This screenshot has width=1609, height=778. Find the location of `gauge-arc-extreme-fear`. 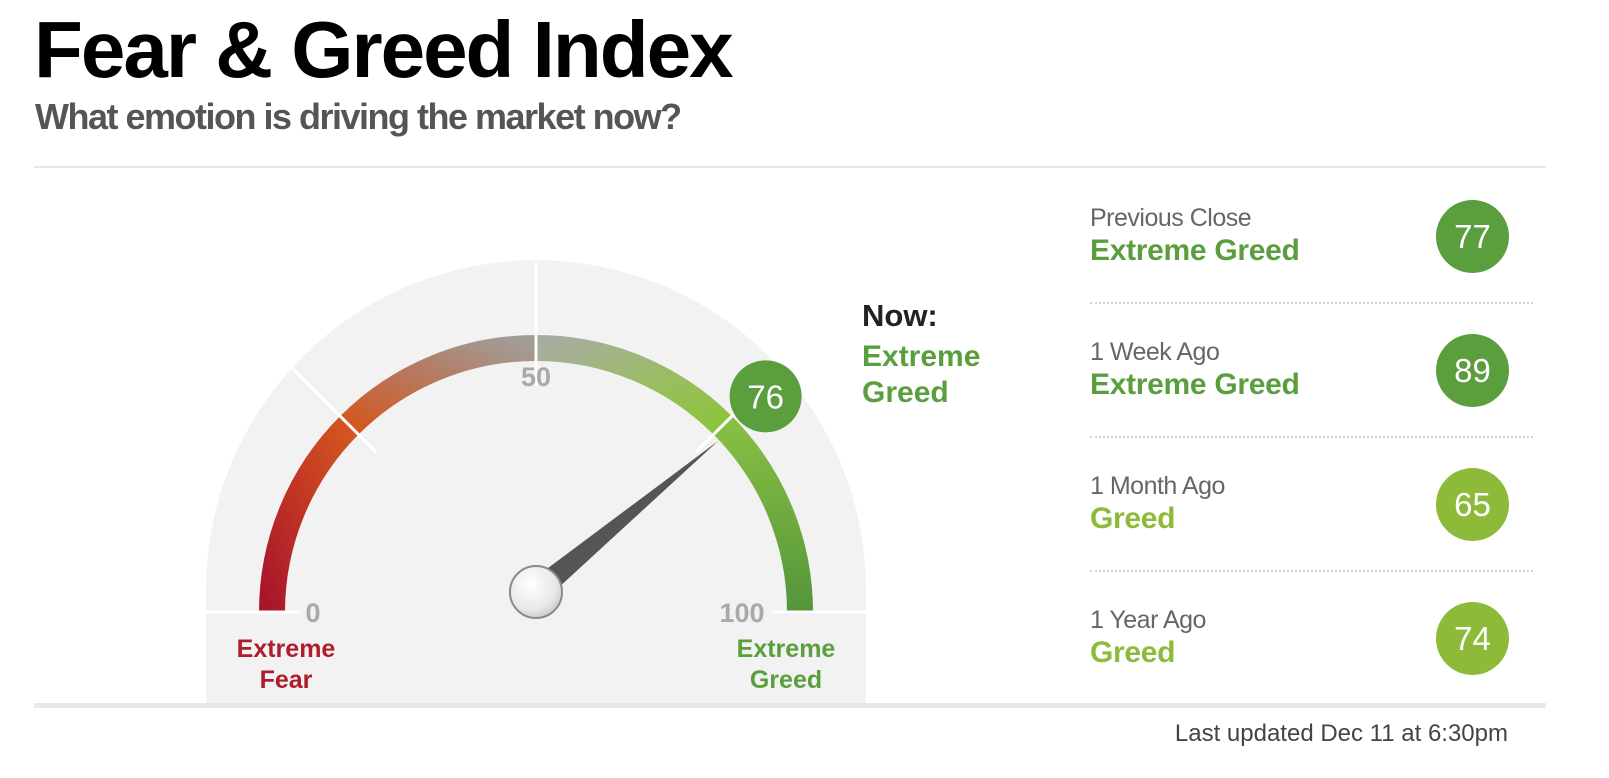

gauge-arc-extreme-fear is located at coordinates (309, 514).